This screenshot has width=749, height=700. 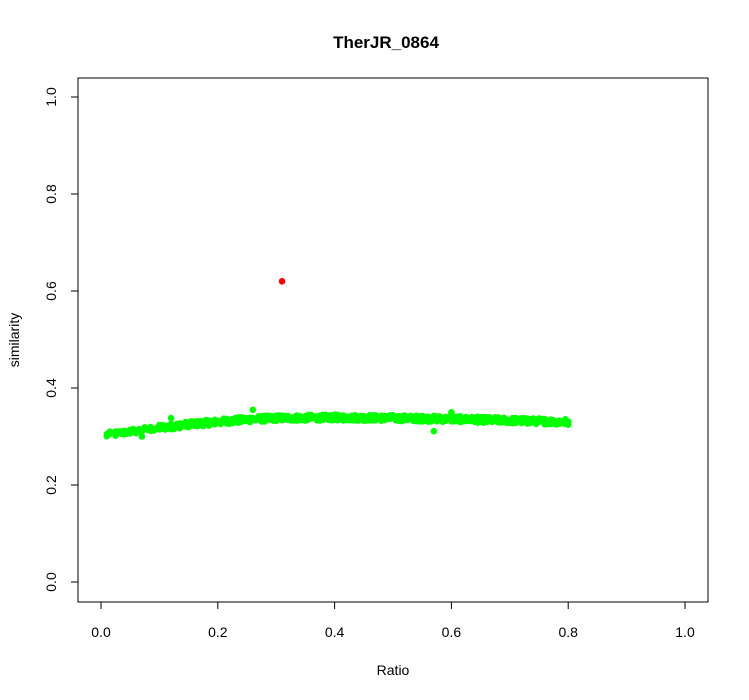 What do you see at coordinates (51, 97) in the screenshot?
I see `y-tick-label: 1.0` at bounding box center [51, 97].